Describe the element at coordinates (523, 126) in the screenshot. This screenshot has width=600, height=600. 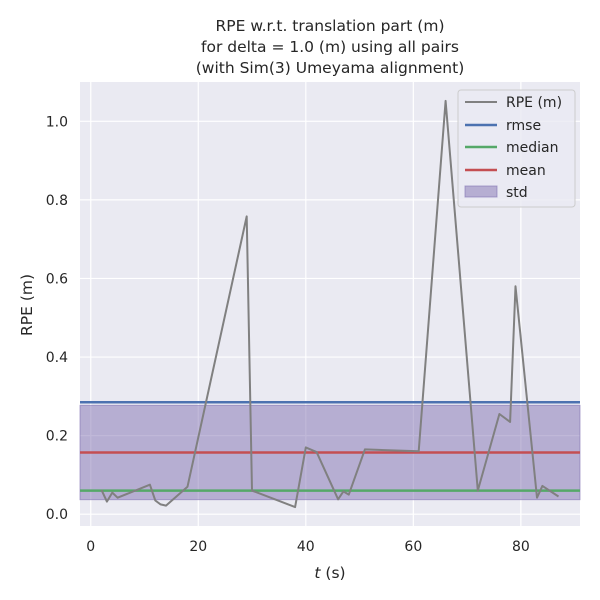
I see `legend-label-rmse: rmse` at that location.